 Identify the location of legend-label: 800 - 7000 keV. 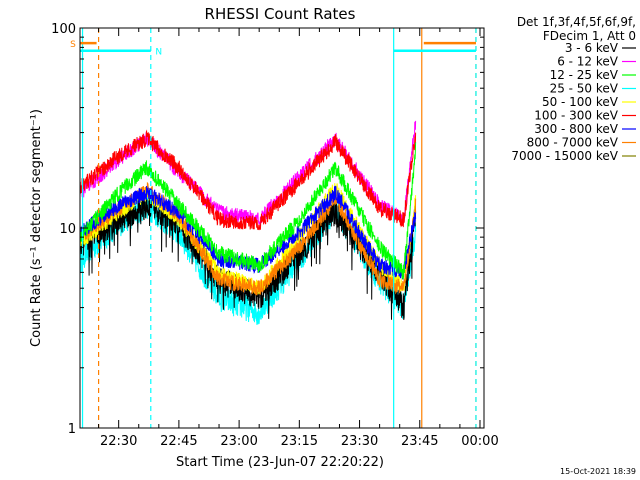
(573, 143).